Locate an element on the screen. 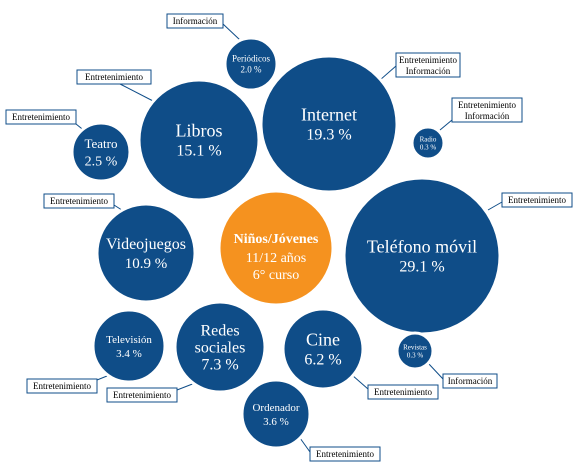 This screenshot has height=468, width=574. bubble-circle-libros is located at coordinates (199, 140).